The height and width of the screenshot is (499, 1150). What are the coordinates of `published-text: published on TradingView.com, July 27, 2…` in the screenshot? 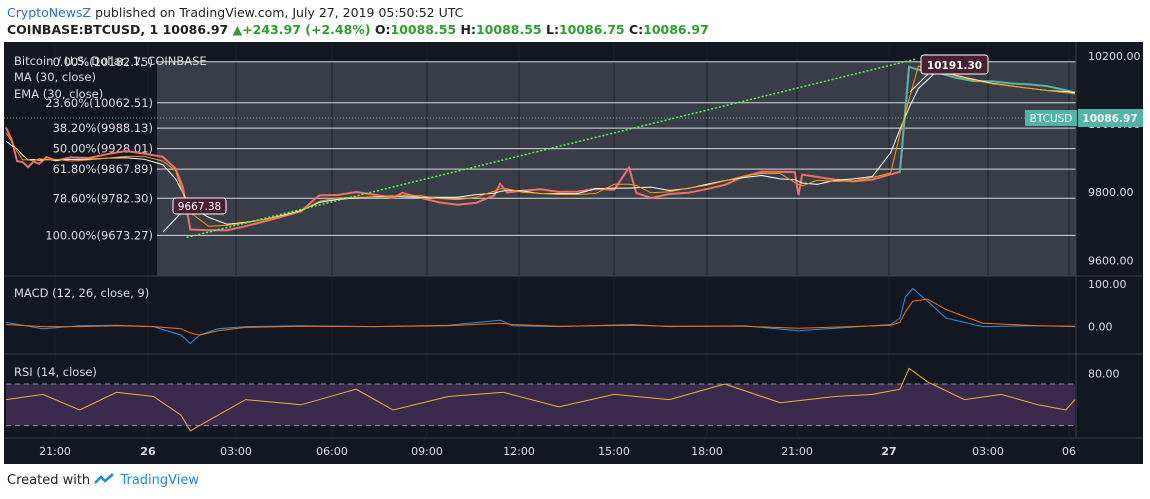 It's located at (277, 12).